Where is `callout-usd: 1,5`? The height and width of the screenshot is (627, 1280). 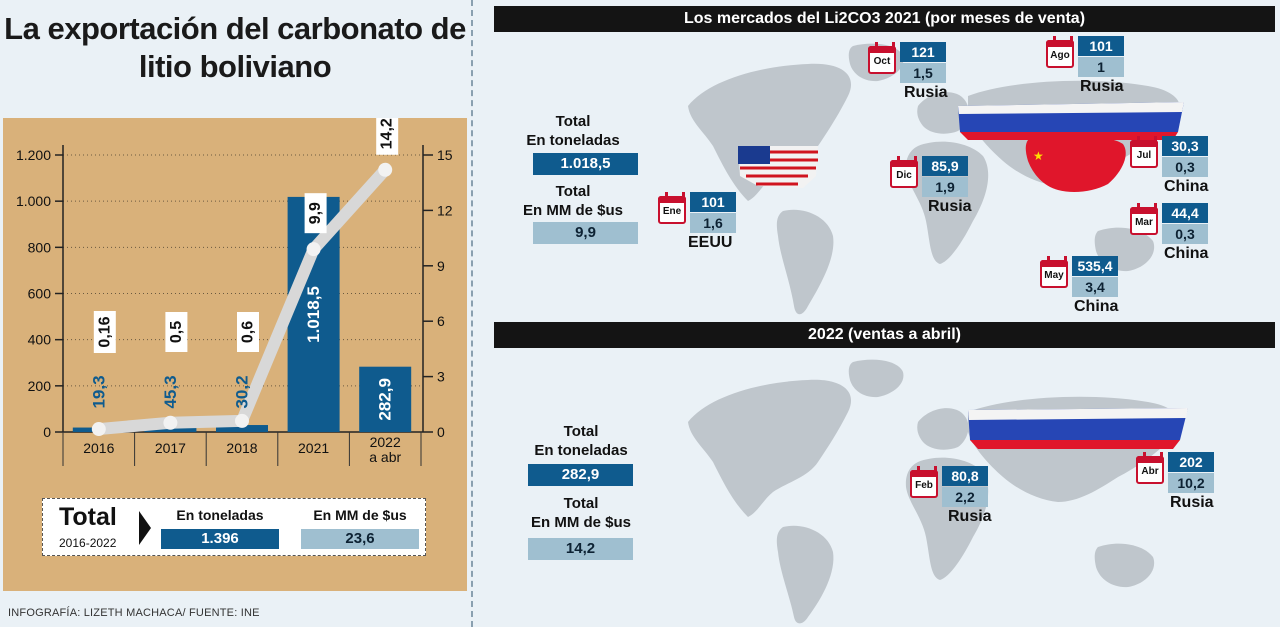 callout-usd: 1,5 is located at coordinates (923, 73).